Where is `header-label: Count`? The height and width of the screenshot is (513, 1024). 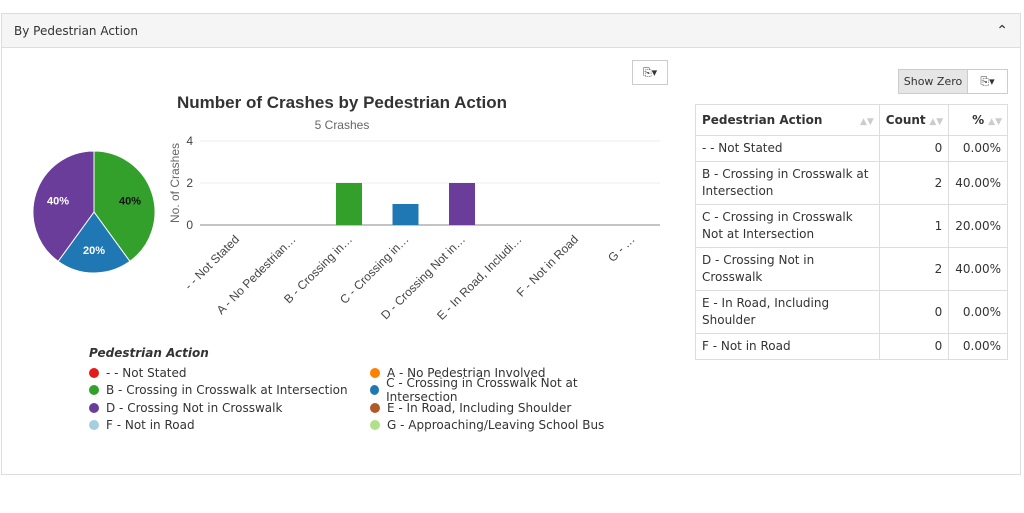 header-label: Count is located at coordinates (905, 119).